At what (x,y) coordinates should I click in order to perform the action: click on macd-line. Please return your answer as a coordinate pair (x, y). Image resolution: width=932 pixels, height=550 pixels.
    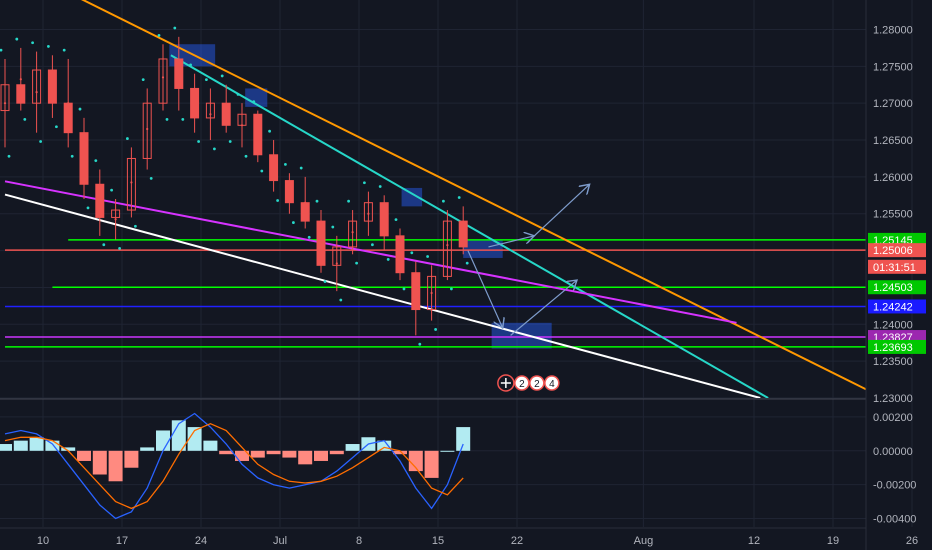
    Looking at the image, I should click on (234, 466).